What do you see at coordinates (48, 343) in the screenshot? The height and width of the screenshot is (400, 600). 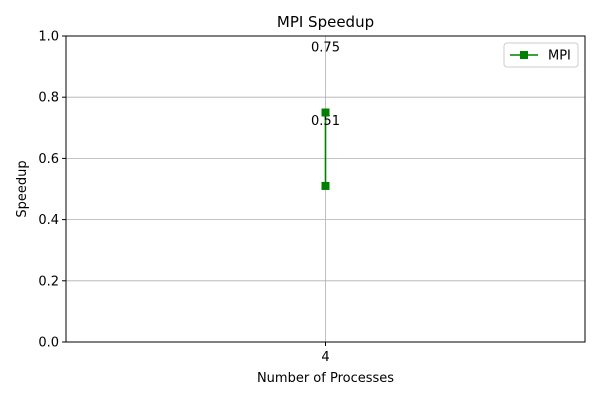 I see `y-tick-label: 0.0` at bounding box center [48, 343].